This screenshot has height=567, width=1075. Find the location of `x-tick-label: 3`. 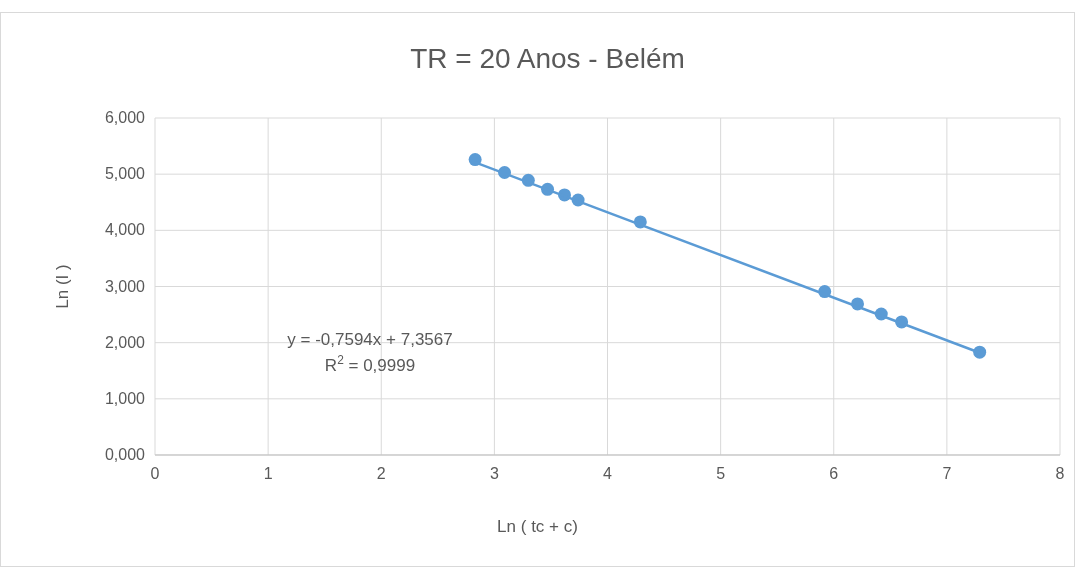

x-tick-label: 3 is located at coordinates (494, 473).